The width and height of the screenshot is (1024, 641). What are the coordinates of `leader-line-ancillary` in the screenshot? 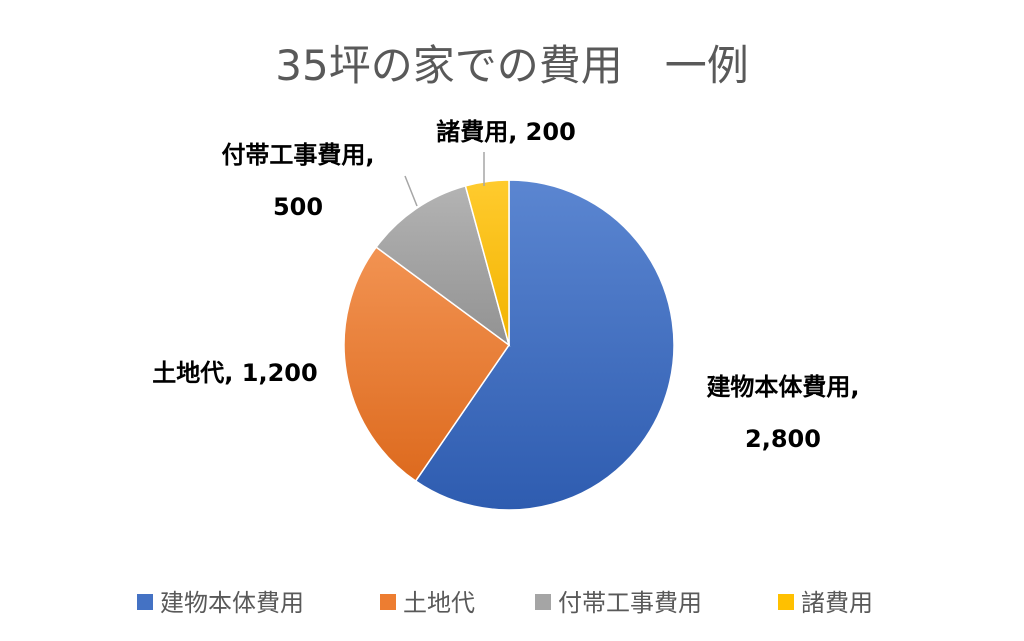 It's located at (411, 191).